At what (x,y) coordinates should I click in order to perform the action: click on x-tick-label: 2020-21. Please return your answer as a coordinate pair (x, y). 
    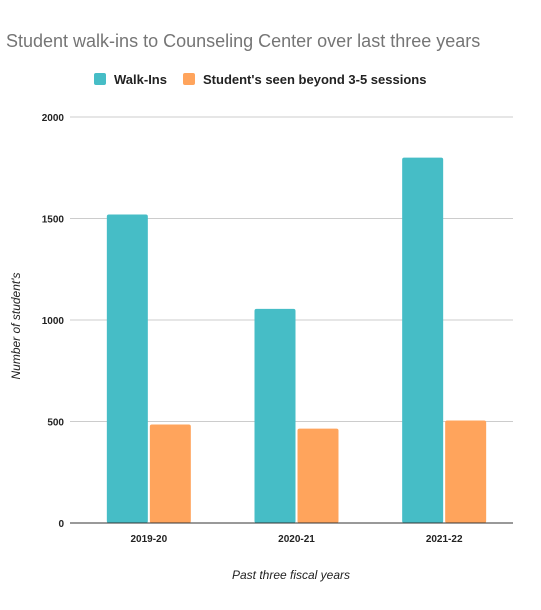
    Looking at the image, I should click on (296, 539).